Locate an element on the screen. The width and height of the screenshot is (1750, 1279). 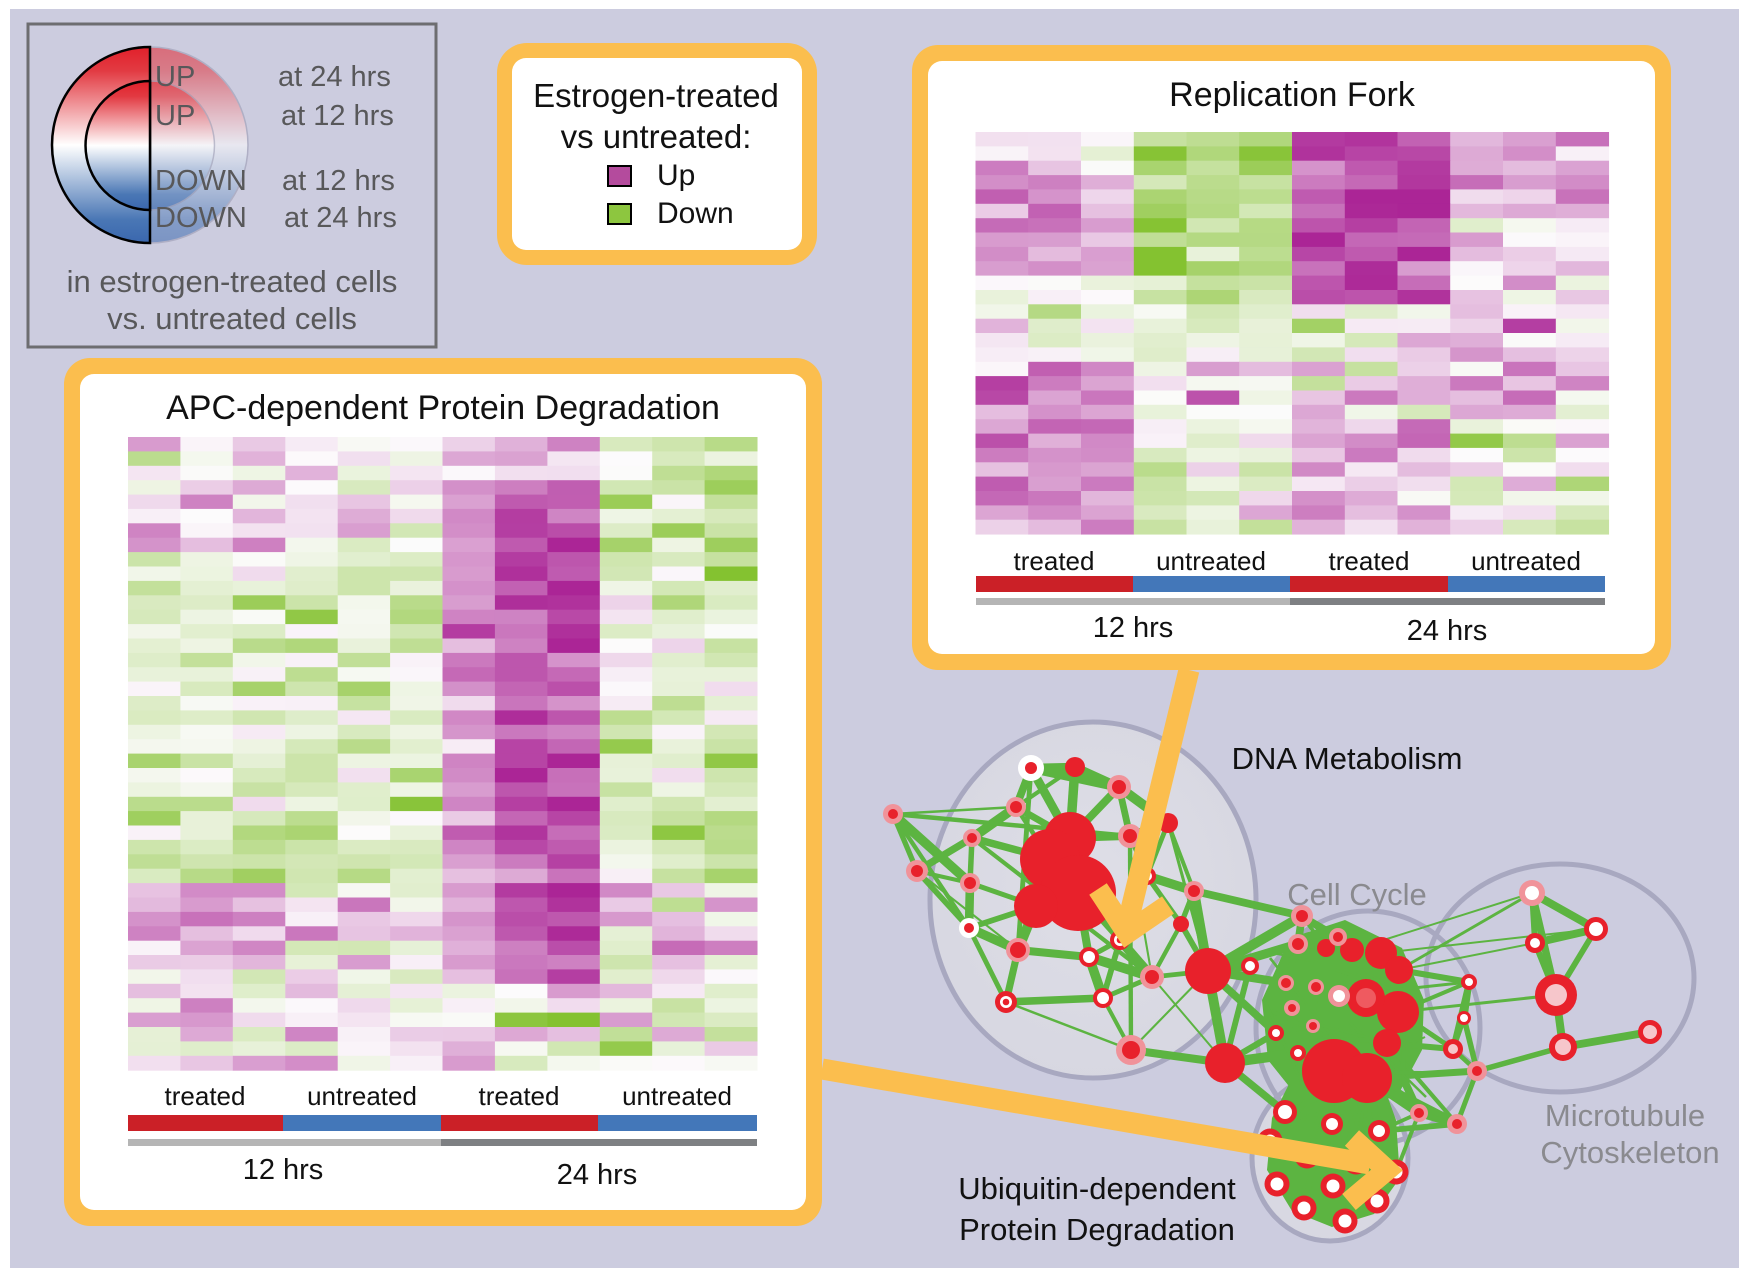
svg-text: Cytoskeleton is located at coordinates (1629, 1152).